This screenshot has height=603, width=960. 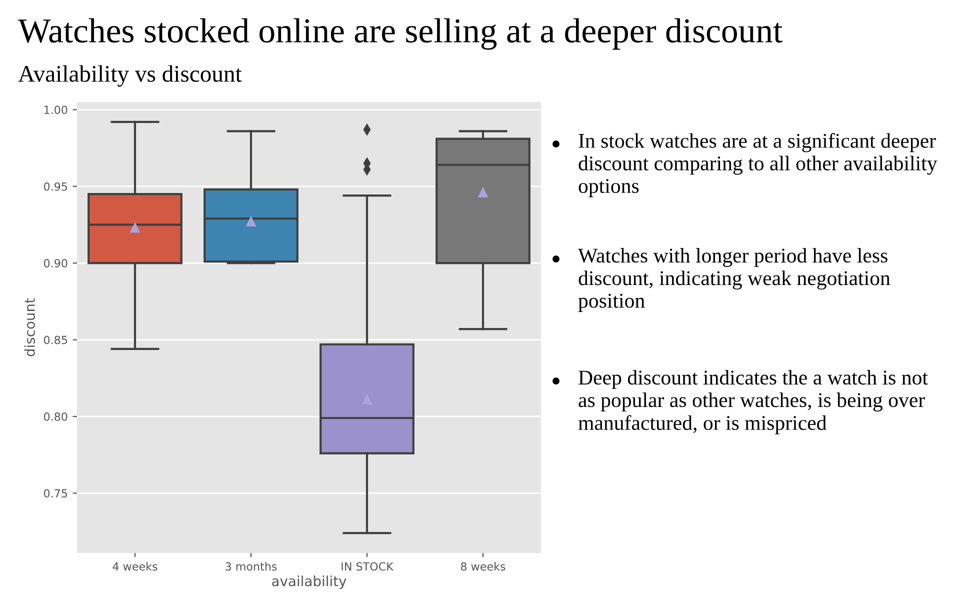 I want to click on x-tick-label: 8 weeks, so click(x=483, y=566).